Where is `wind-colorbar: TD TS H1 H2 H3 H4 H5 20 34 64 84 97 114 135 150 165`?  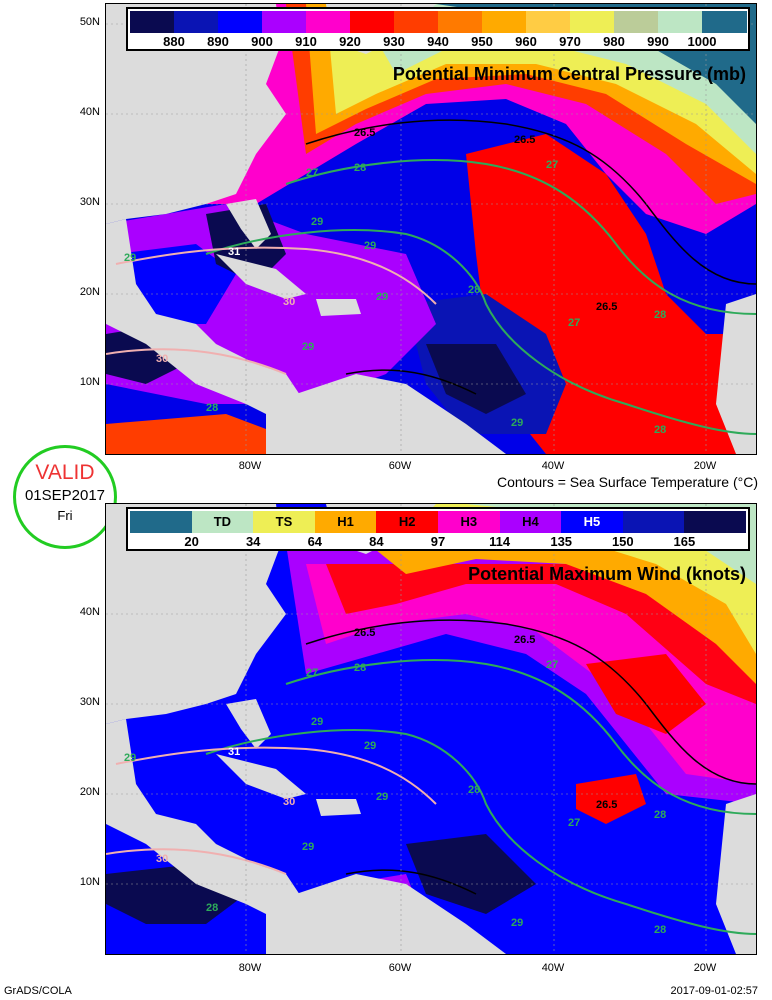
wind-colorbar: TD TS H1 H2 H3 H4 H5 20 34 64 84 97 114 135 150 165 is located at coordinates (438, 529).